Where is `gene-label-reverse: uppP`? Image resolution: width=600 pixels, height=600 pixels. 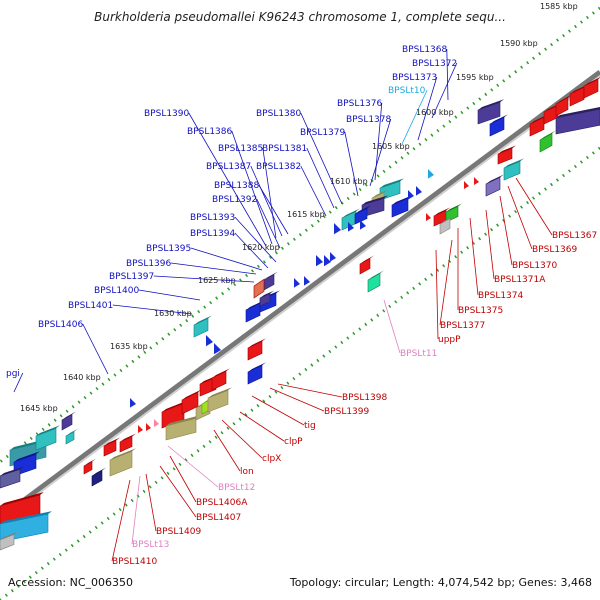
gene-label-reverse: uppP is located at coordinates (449, 340).